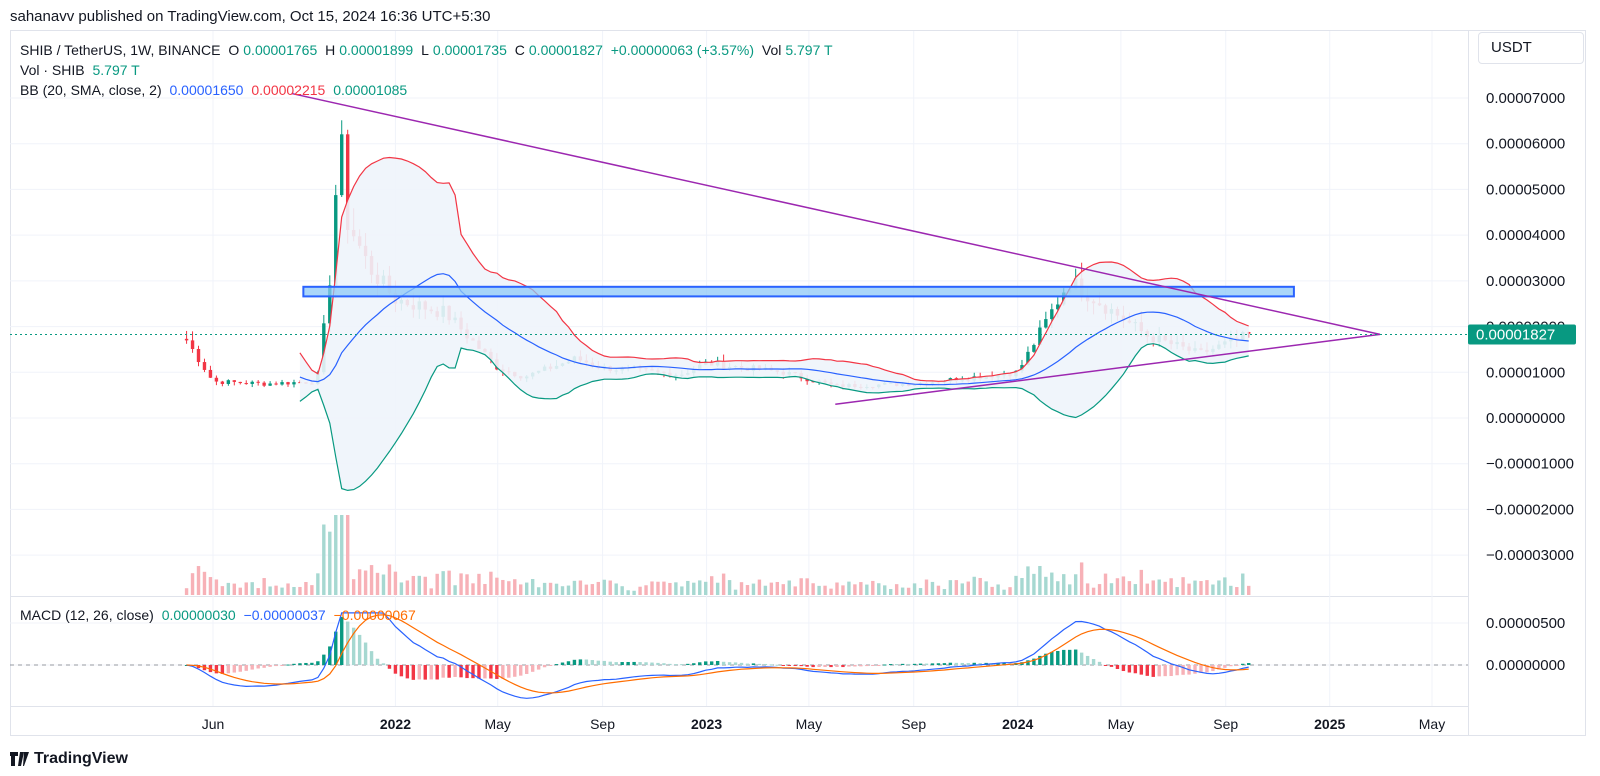 The image size is (1600, 776). What do you see at coordinates (280, 50) in the screenshot?
I see `open-value: 0.00001765` at bounding box center [280, 50].